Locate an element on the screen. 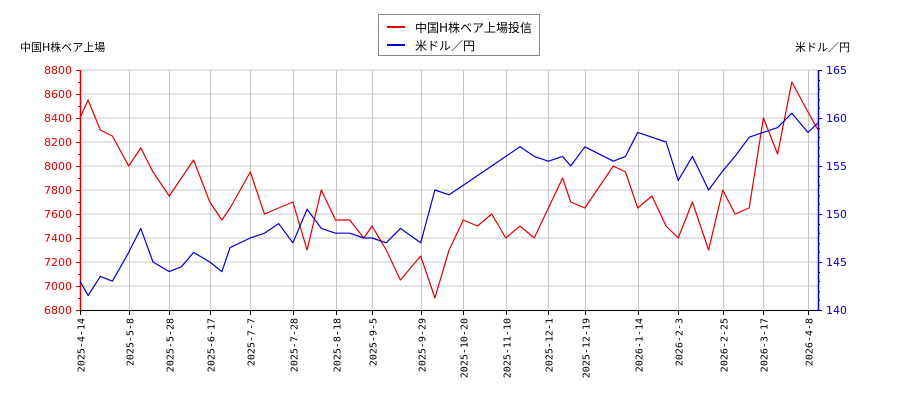 The image size is (900, 400). legend-swatch-red is located at coordinates (396, 27).